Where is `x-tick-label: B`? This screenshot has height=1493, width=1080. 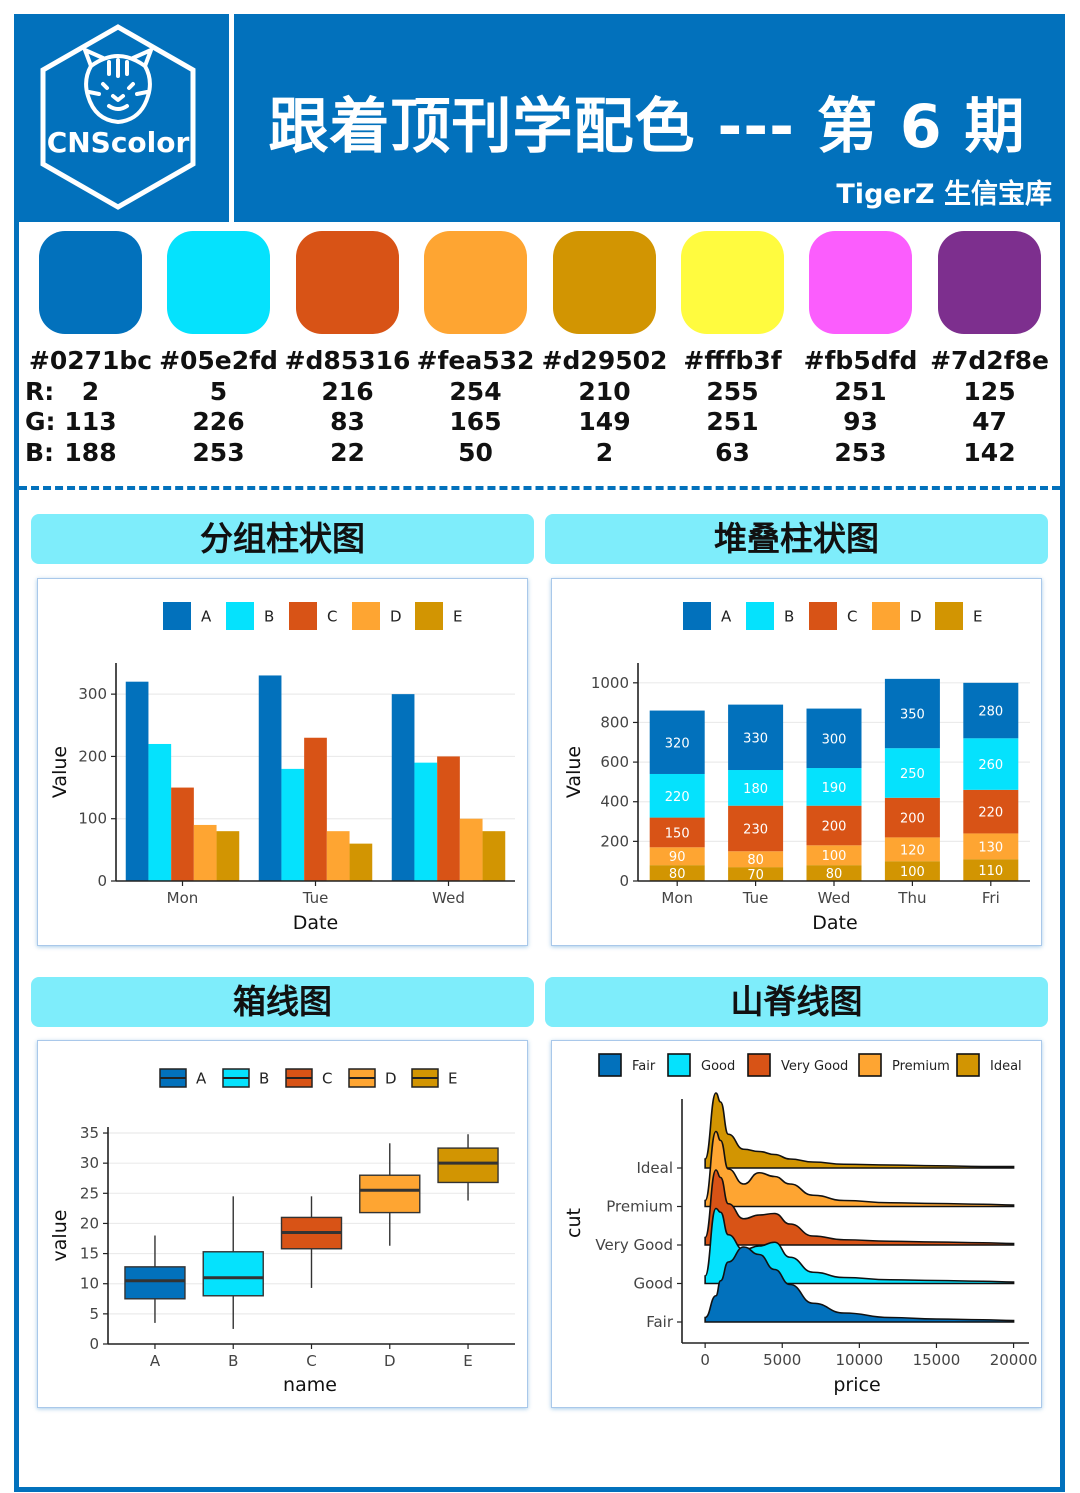
x-tick-label: B is located at coordinates (233, 1361).